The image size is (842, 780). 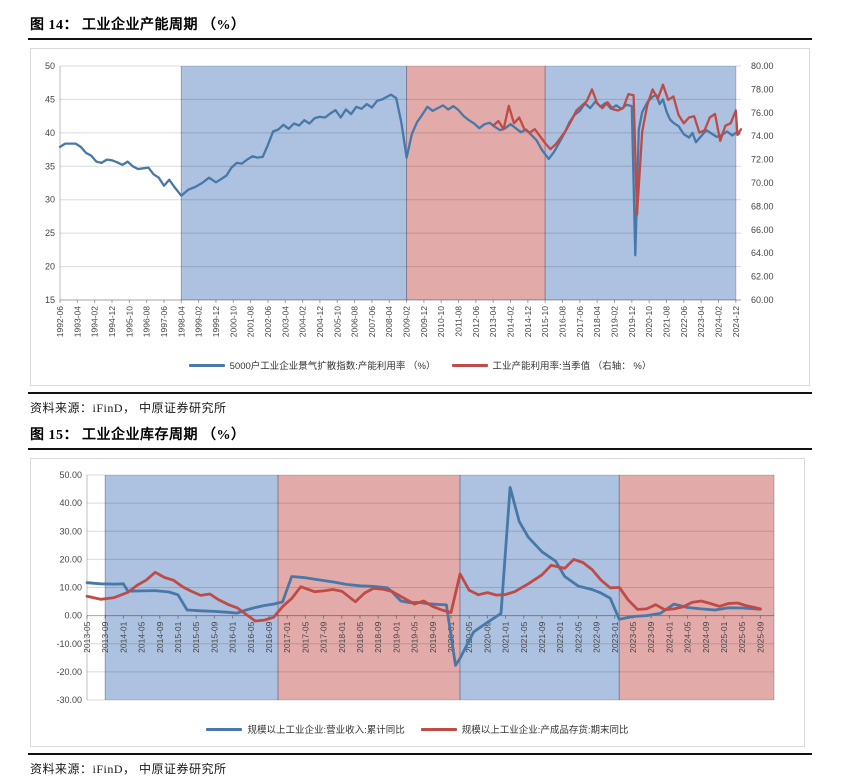 What do you see at coordinates (70, 503) in the screenshot?
I see `svg-text: 40.00` at bounding box center [70, 503].